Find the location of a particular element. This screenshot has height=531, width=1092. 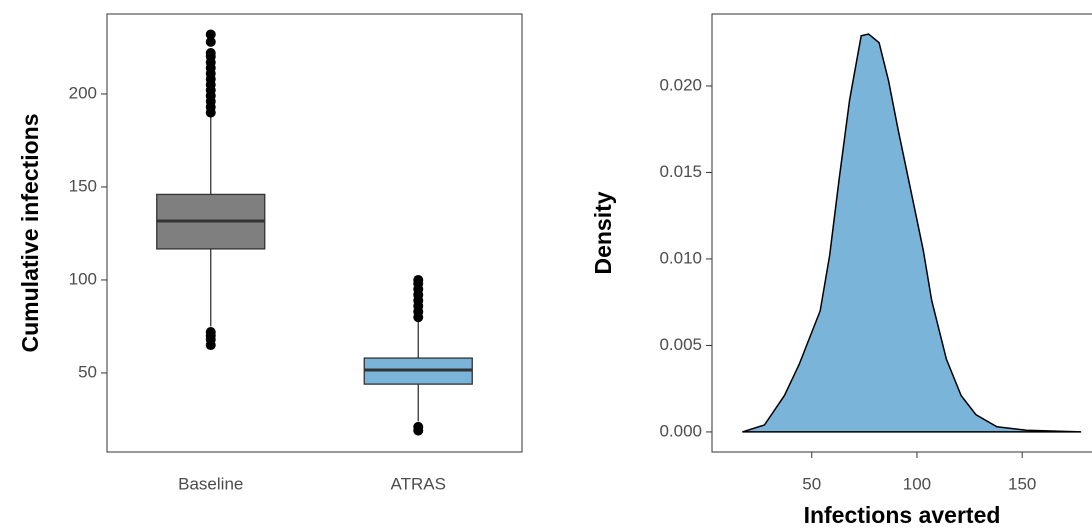

x-tick-label: ATRAS is located at coordinates (418, 483).